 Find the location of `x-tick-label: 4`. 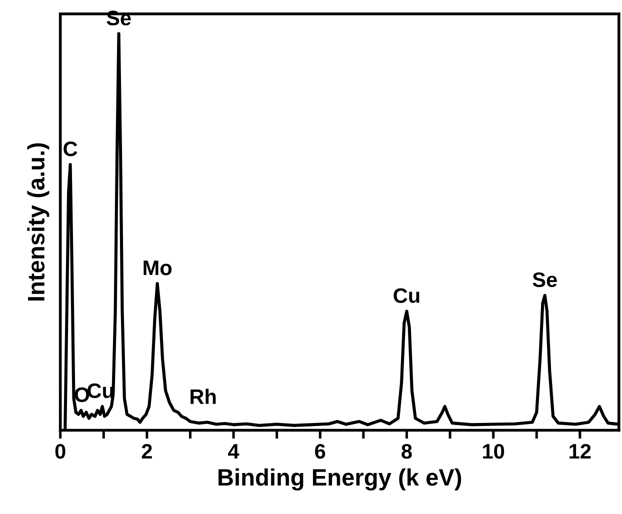

x-tick-label: 4 is located at coordinates (234, 451).